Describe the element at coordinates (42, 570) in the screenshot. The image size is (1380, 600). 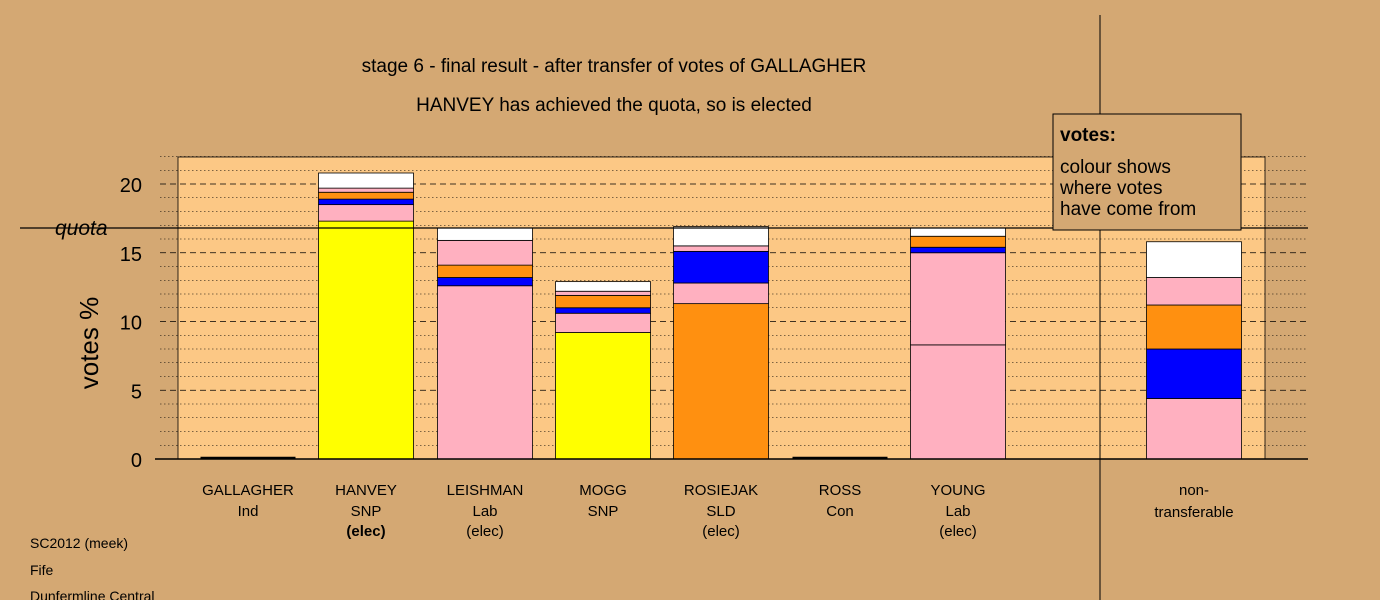
I see `footer-council: Fife` at that location.